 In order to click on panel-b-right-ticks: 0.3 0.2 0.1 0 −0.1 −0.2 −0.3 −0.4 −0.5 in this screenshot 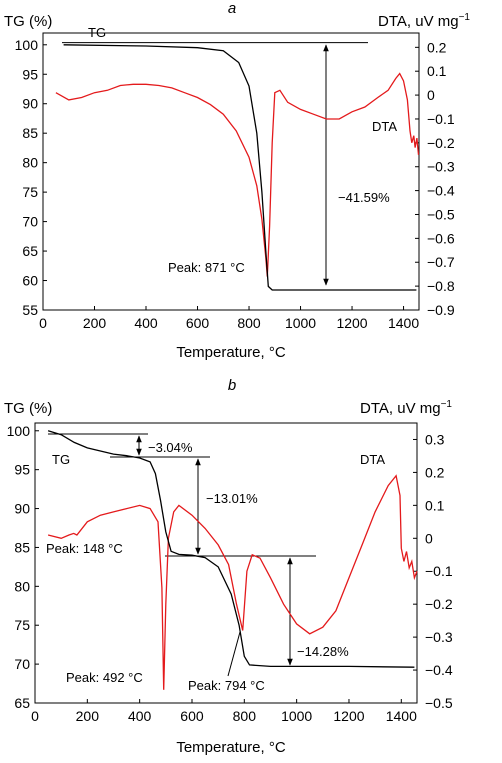, I will do `click(433, 571)`.